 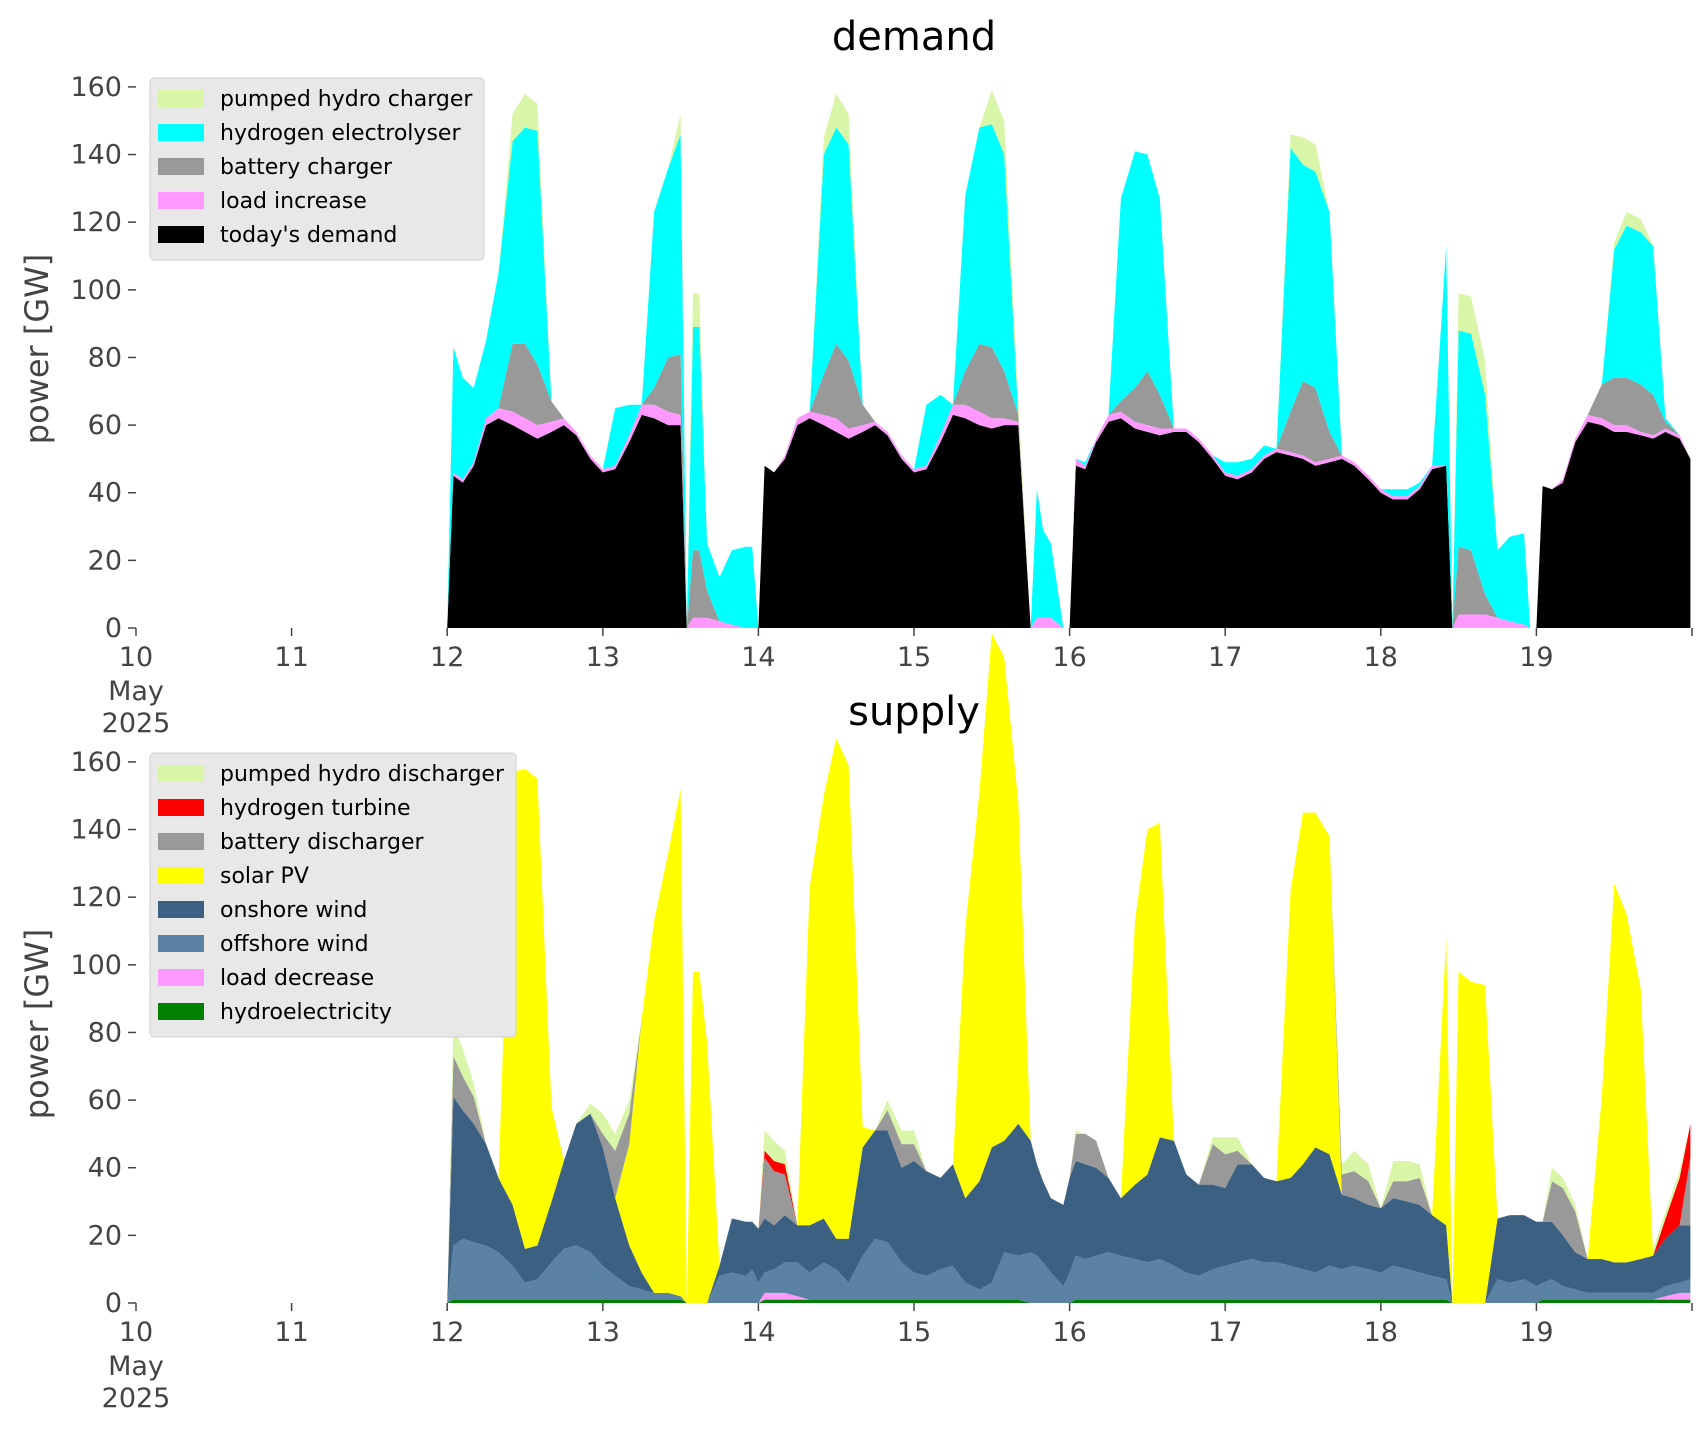 What do you see at coordinates (914, 37) in the screenshot?
I see `chart-title: demand` at bounding box center [914, 37].